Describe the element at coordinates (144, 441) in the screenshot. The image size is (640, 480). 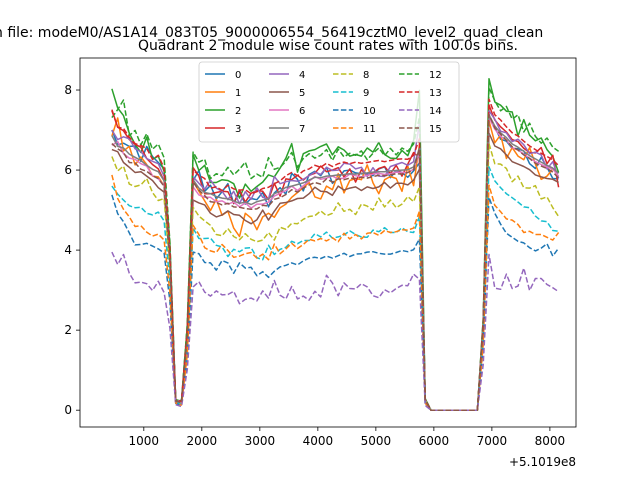
I see `x-tick-label: 1000` at that location.